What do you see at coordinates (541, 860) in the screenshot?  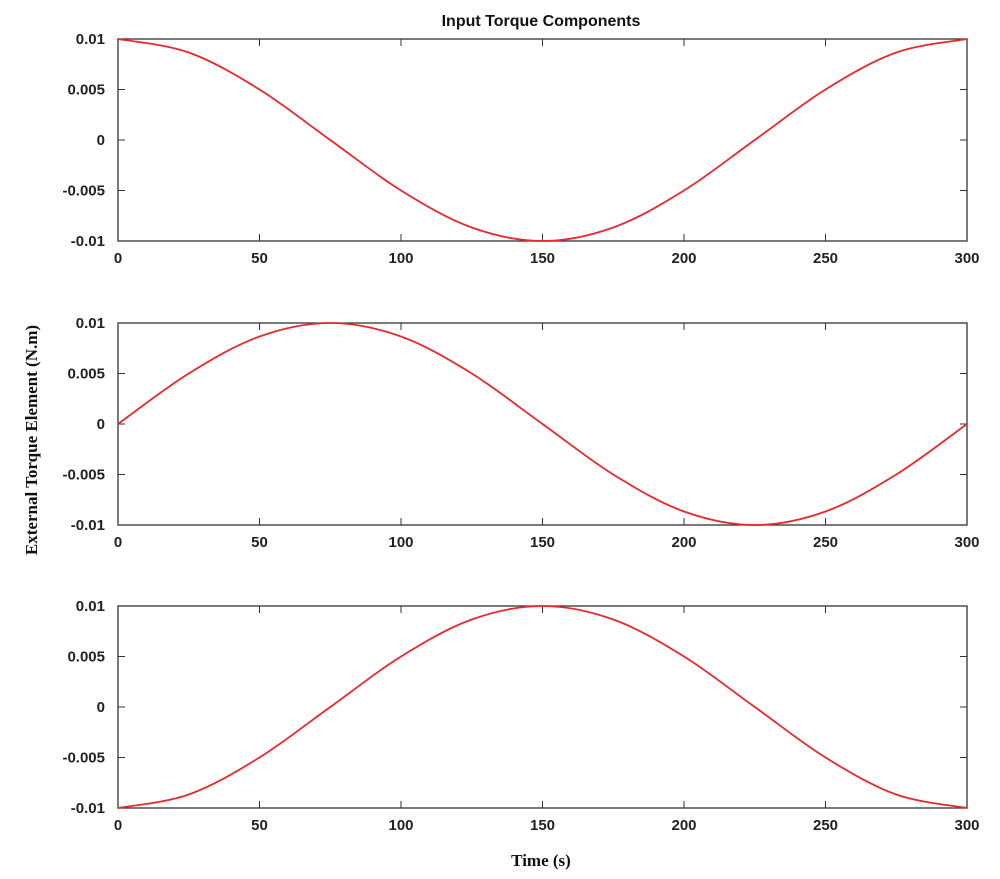 I see `x-axis-label: Time (s)` at bounding box center [541, 860].